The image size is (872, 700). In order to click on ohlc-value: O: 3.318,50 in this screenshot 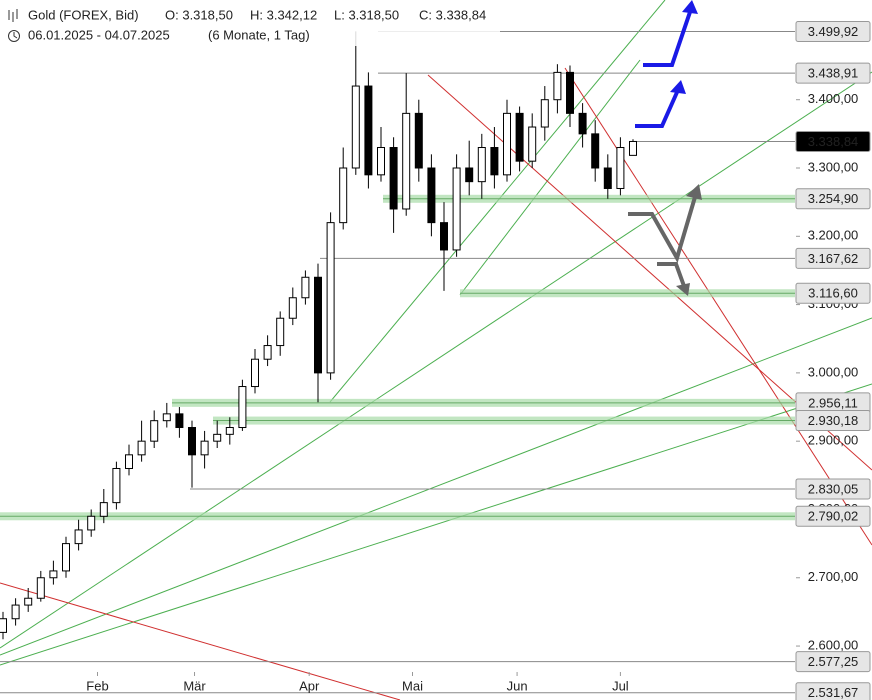, I will do `click(199, 14)`.